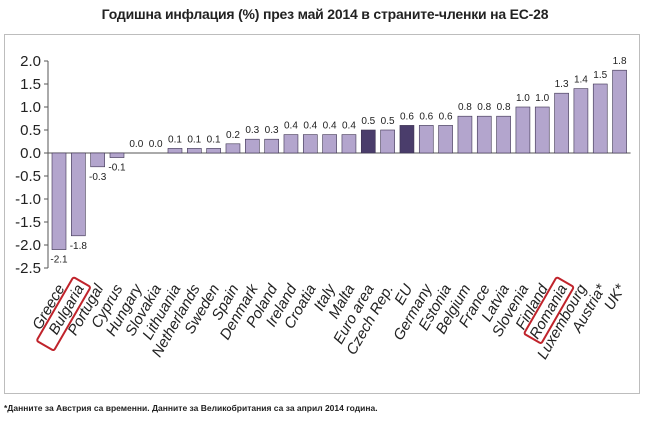  I want to click on data-label: 1.3, so click(562, 84).